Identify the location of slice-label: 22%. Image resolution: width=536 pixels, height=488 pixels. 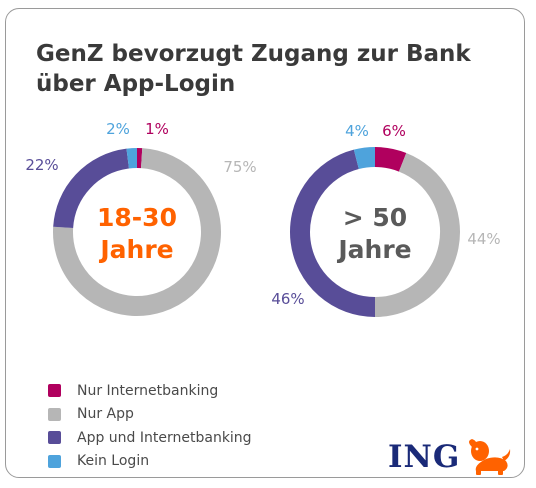
(41, 165).